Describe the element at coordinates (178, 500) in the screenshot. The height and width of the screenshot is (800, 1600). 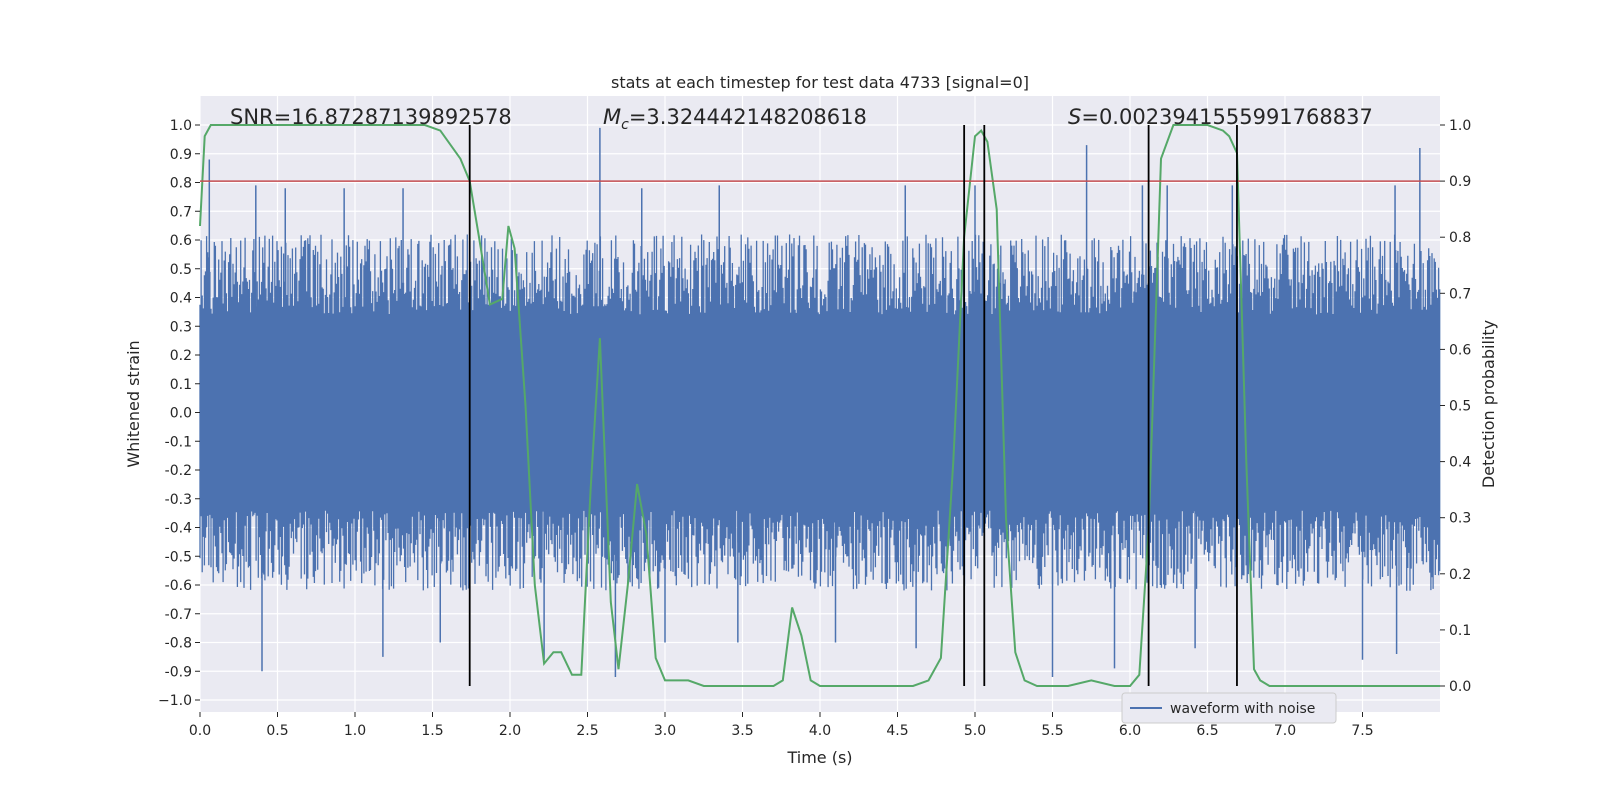
I see `y-tick-label: -0.3` at that location.